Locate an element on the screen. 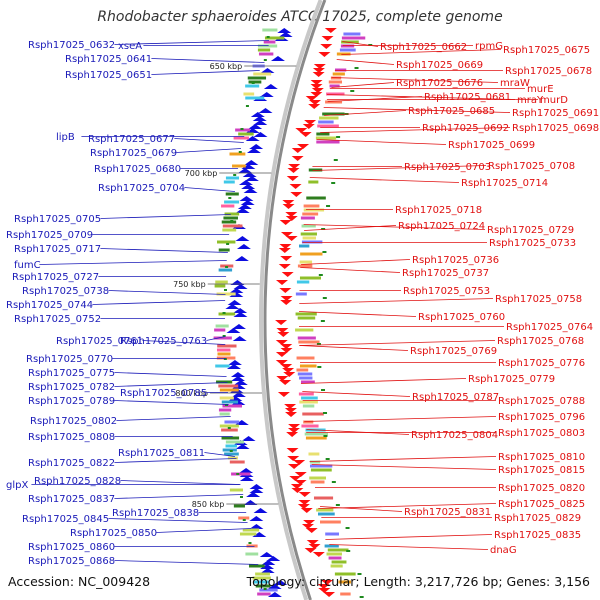 Image resolution: width=600 pixels, height=600 pixels. right-gene-label: Rsph17025_0820 is located at coordinates (541, 488).